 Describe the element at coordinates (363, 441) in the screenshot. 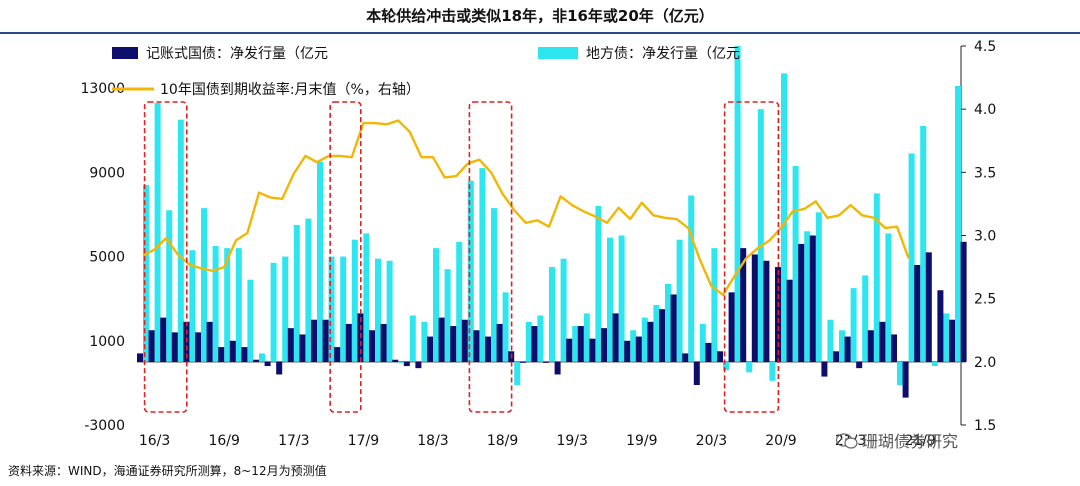

I see `x-tick-label: 17/9` at that location.